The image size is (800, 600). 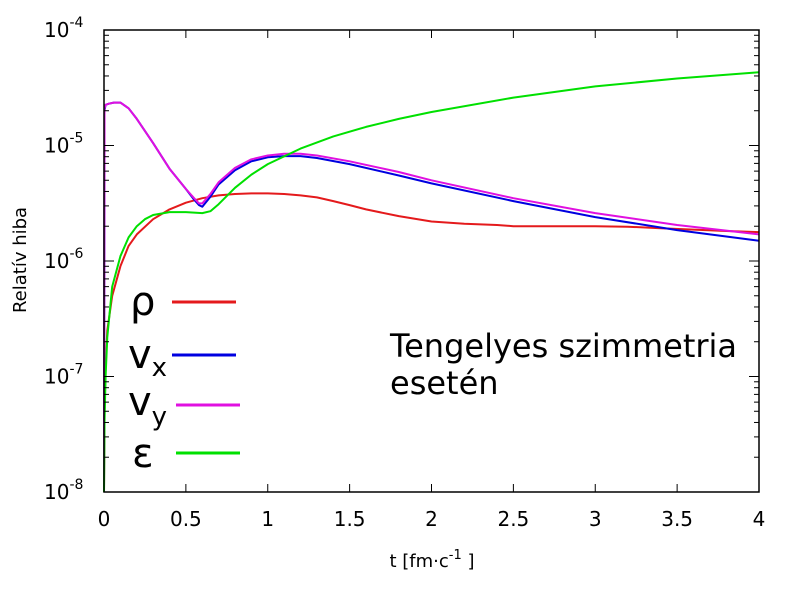 What do you see at coordinates (142, 302) in the screenshot?
I see `legend-label-rho: ρ` at bounding box center [142, 302].